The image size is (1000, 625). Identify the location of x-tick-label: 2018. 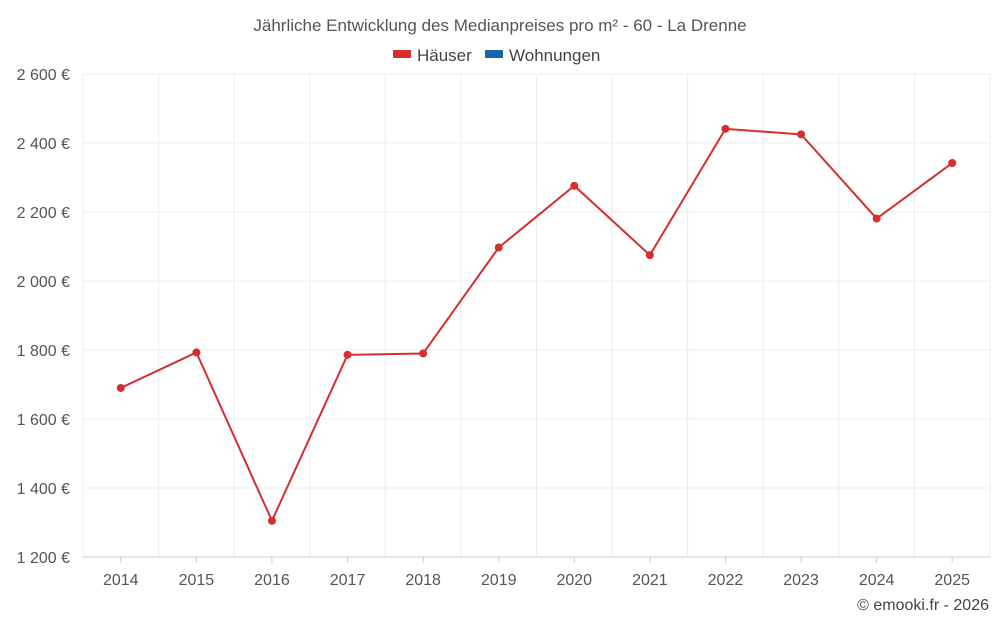
(423, 580).